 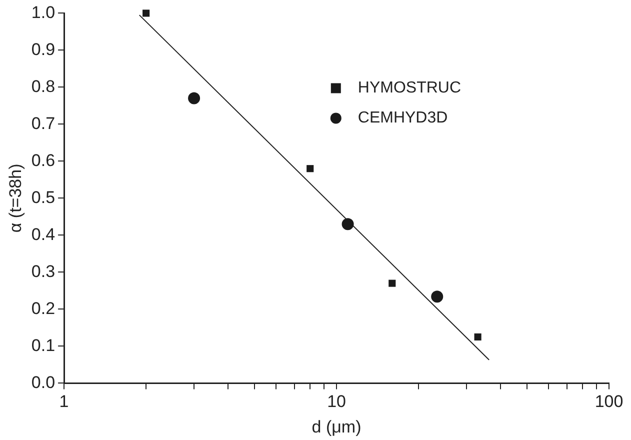 What do you see at coordinates (337, 426) in the screenshot?
I see `x-axis-title: d (μm)` at bounding box center [337, 426].